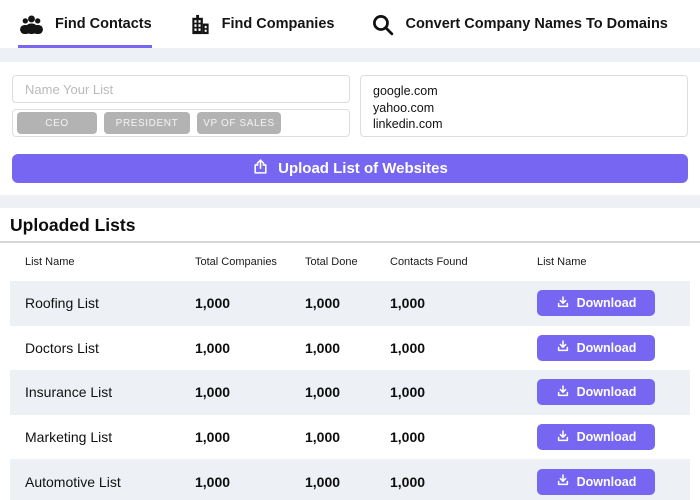  I want to click on list-name: Marketing List, so click(69, 437).